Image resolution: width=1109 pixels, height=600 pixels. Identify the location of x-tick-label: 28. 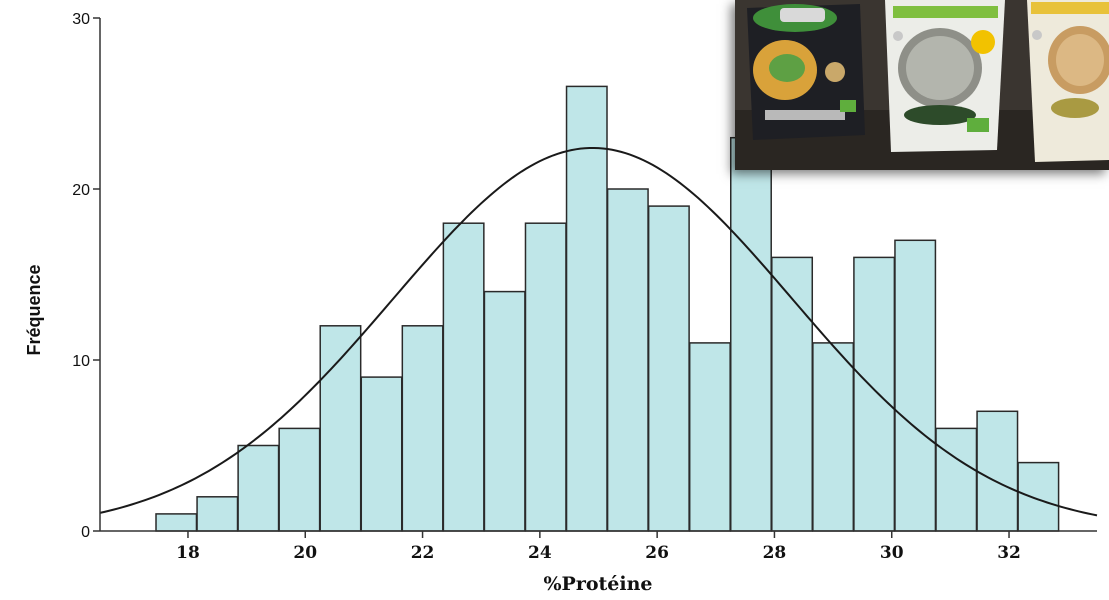
(775, 553).